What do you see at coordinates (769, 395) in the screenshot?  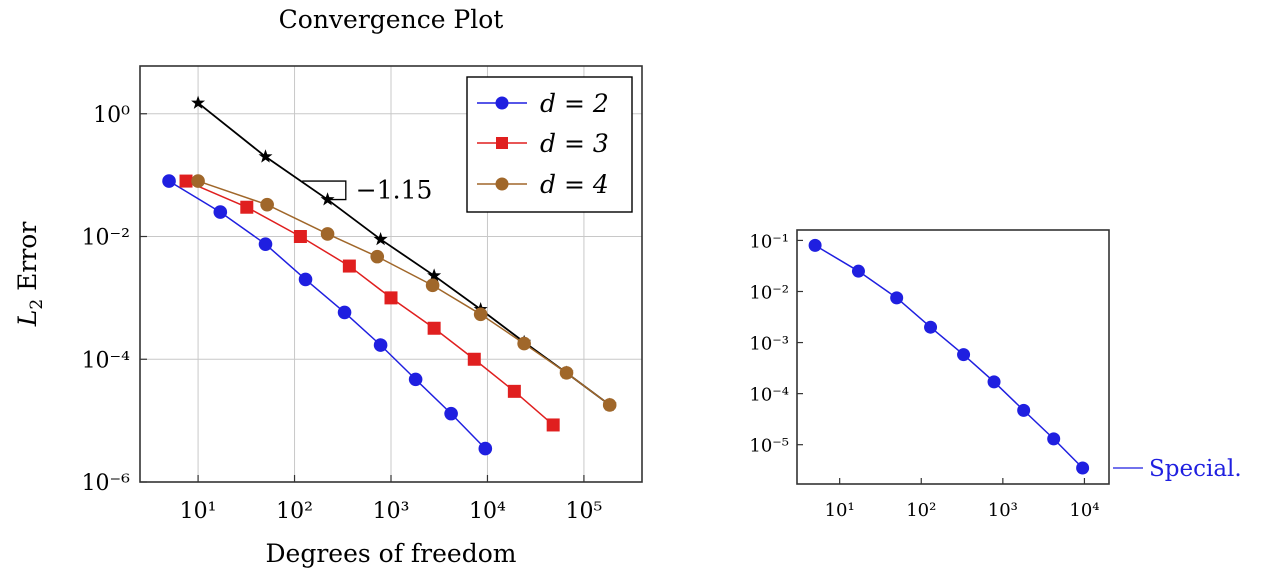 I see `special-y-tick-label: 10⁻⁴` at bounding box center [769, 395].